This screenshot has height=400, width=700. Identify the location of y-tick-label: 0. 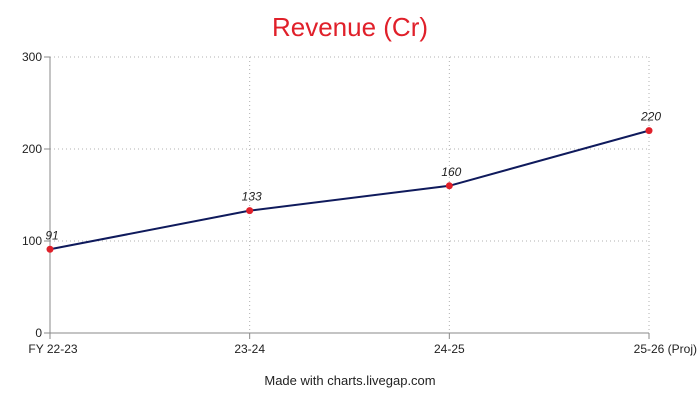
(38, 333).